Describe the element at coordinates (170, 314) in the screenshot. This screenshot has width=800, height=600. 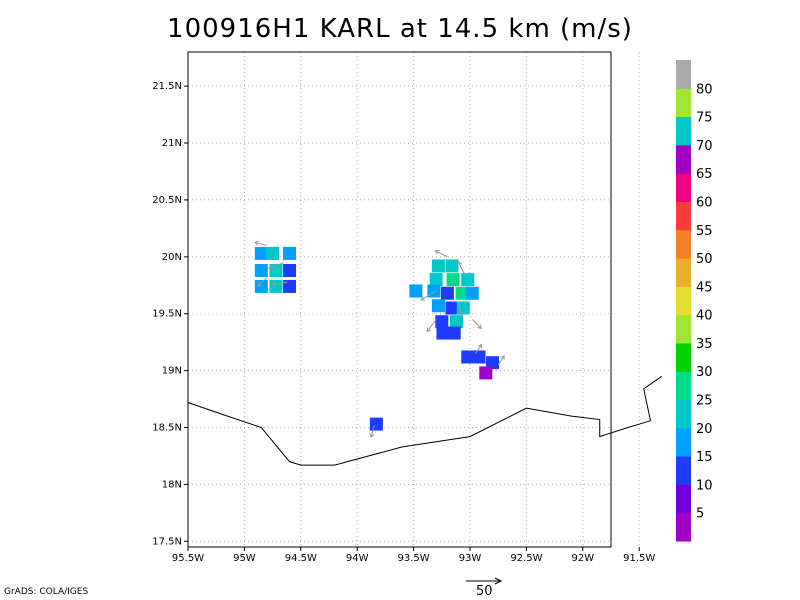
I see `latitude-ticks: 17.5N 18N 18.5N 19N 19.5N 20N 20.5N 21N 21.5N` at that location.